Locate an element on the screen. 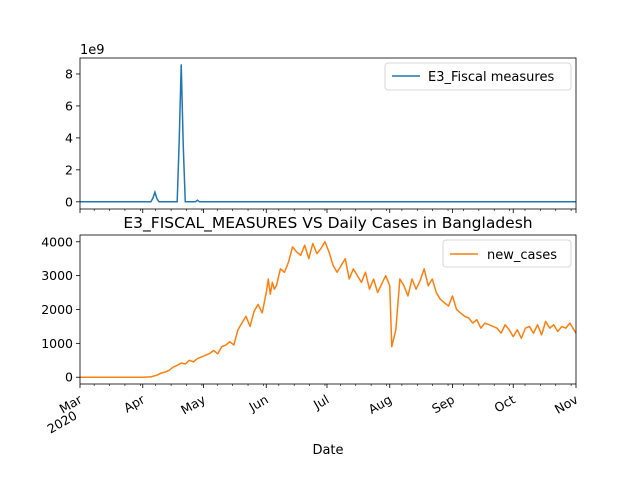  top-legend-label: E3_Fiscal measures is located at coordinates (491, 77).